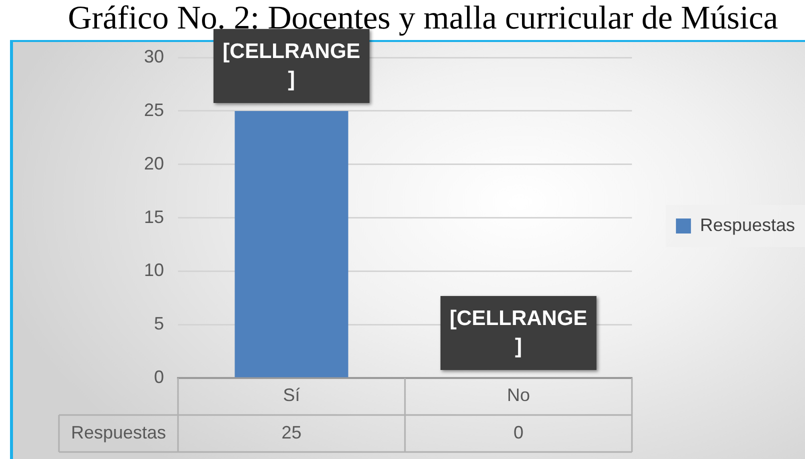  I want to click on y-tick-label: 10, so click(154, 270).